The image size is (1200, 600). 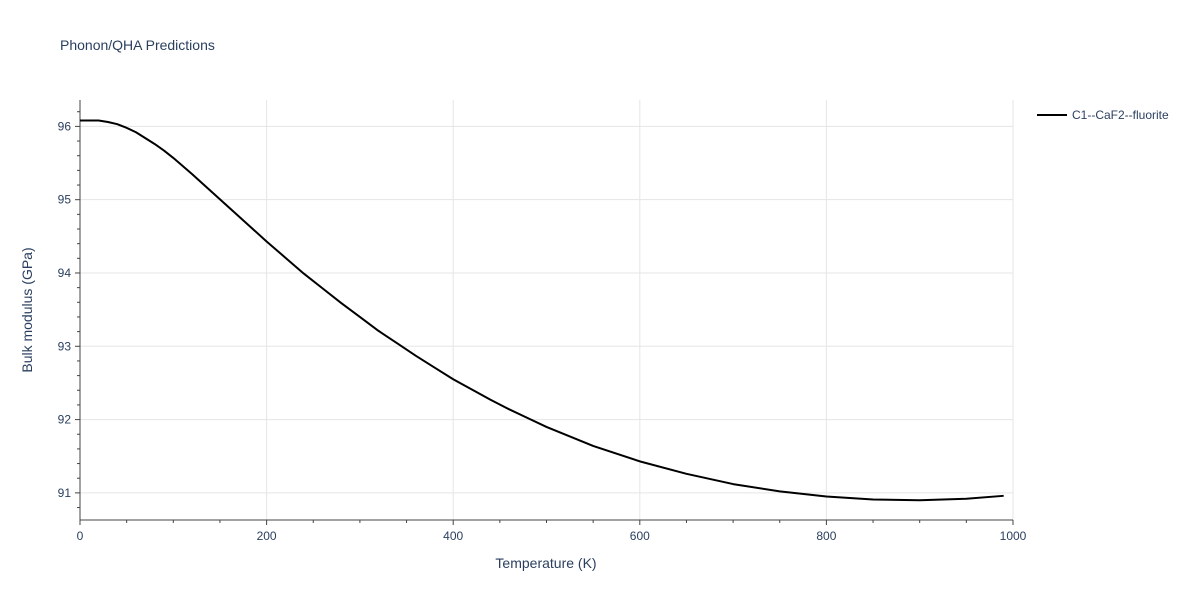 What do you see at coordinates (65, 493) in the screenshot?
I see `y-tick-label: 91` at bounding box center [65, 493].